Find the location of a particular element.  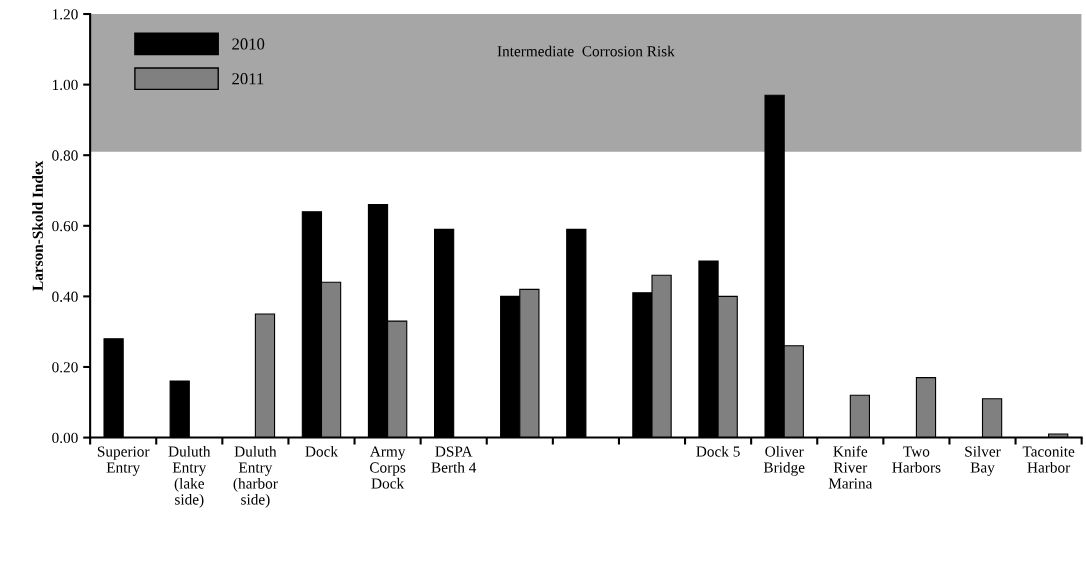

x-tick-label: Taconite Harbor is located at coordinates (1048, 459).